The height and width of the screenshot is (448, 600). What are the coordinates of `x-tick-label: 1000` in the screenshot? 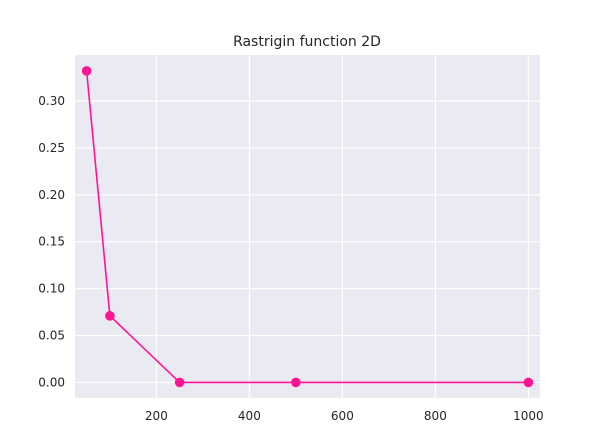 It's located at (528, 416).